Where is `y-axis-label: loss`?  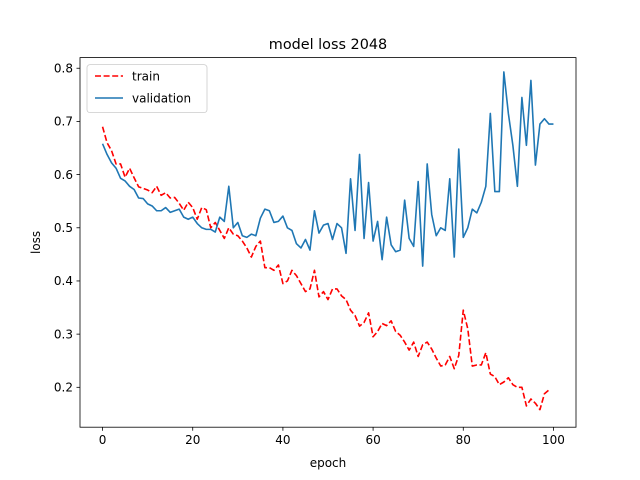 y-axis-label: loss is located at coordinates (36, 242).